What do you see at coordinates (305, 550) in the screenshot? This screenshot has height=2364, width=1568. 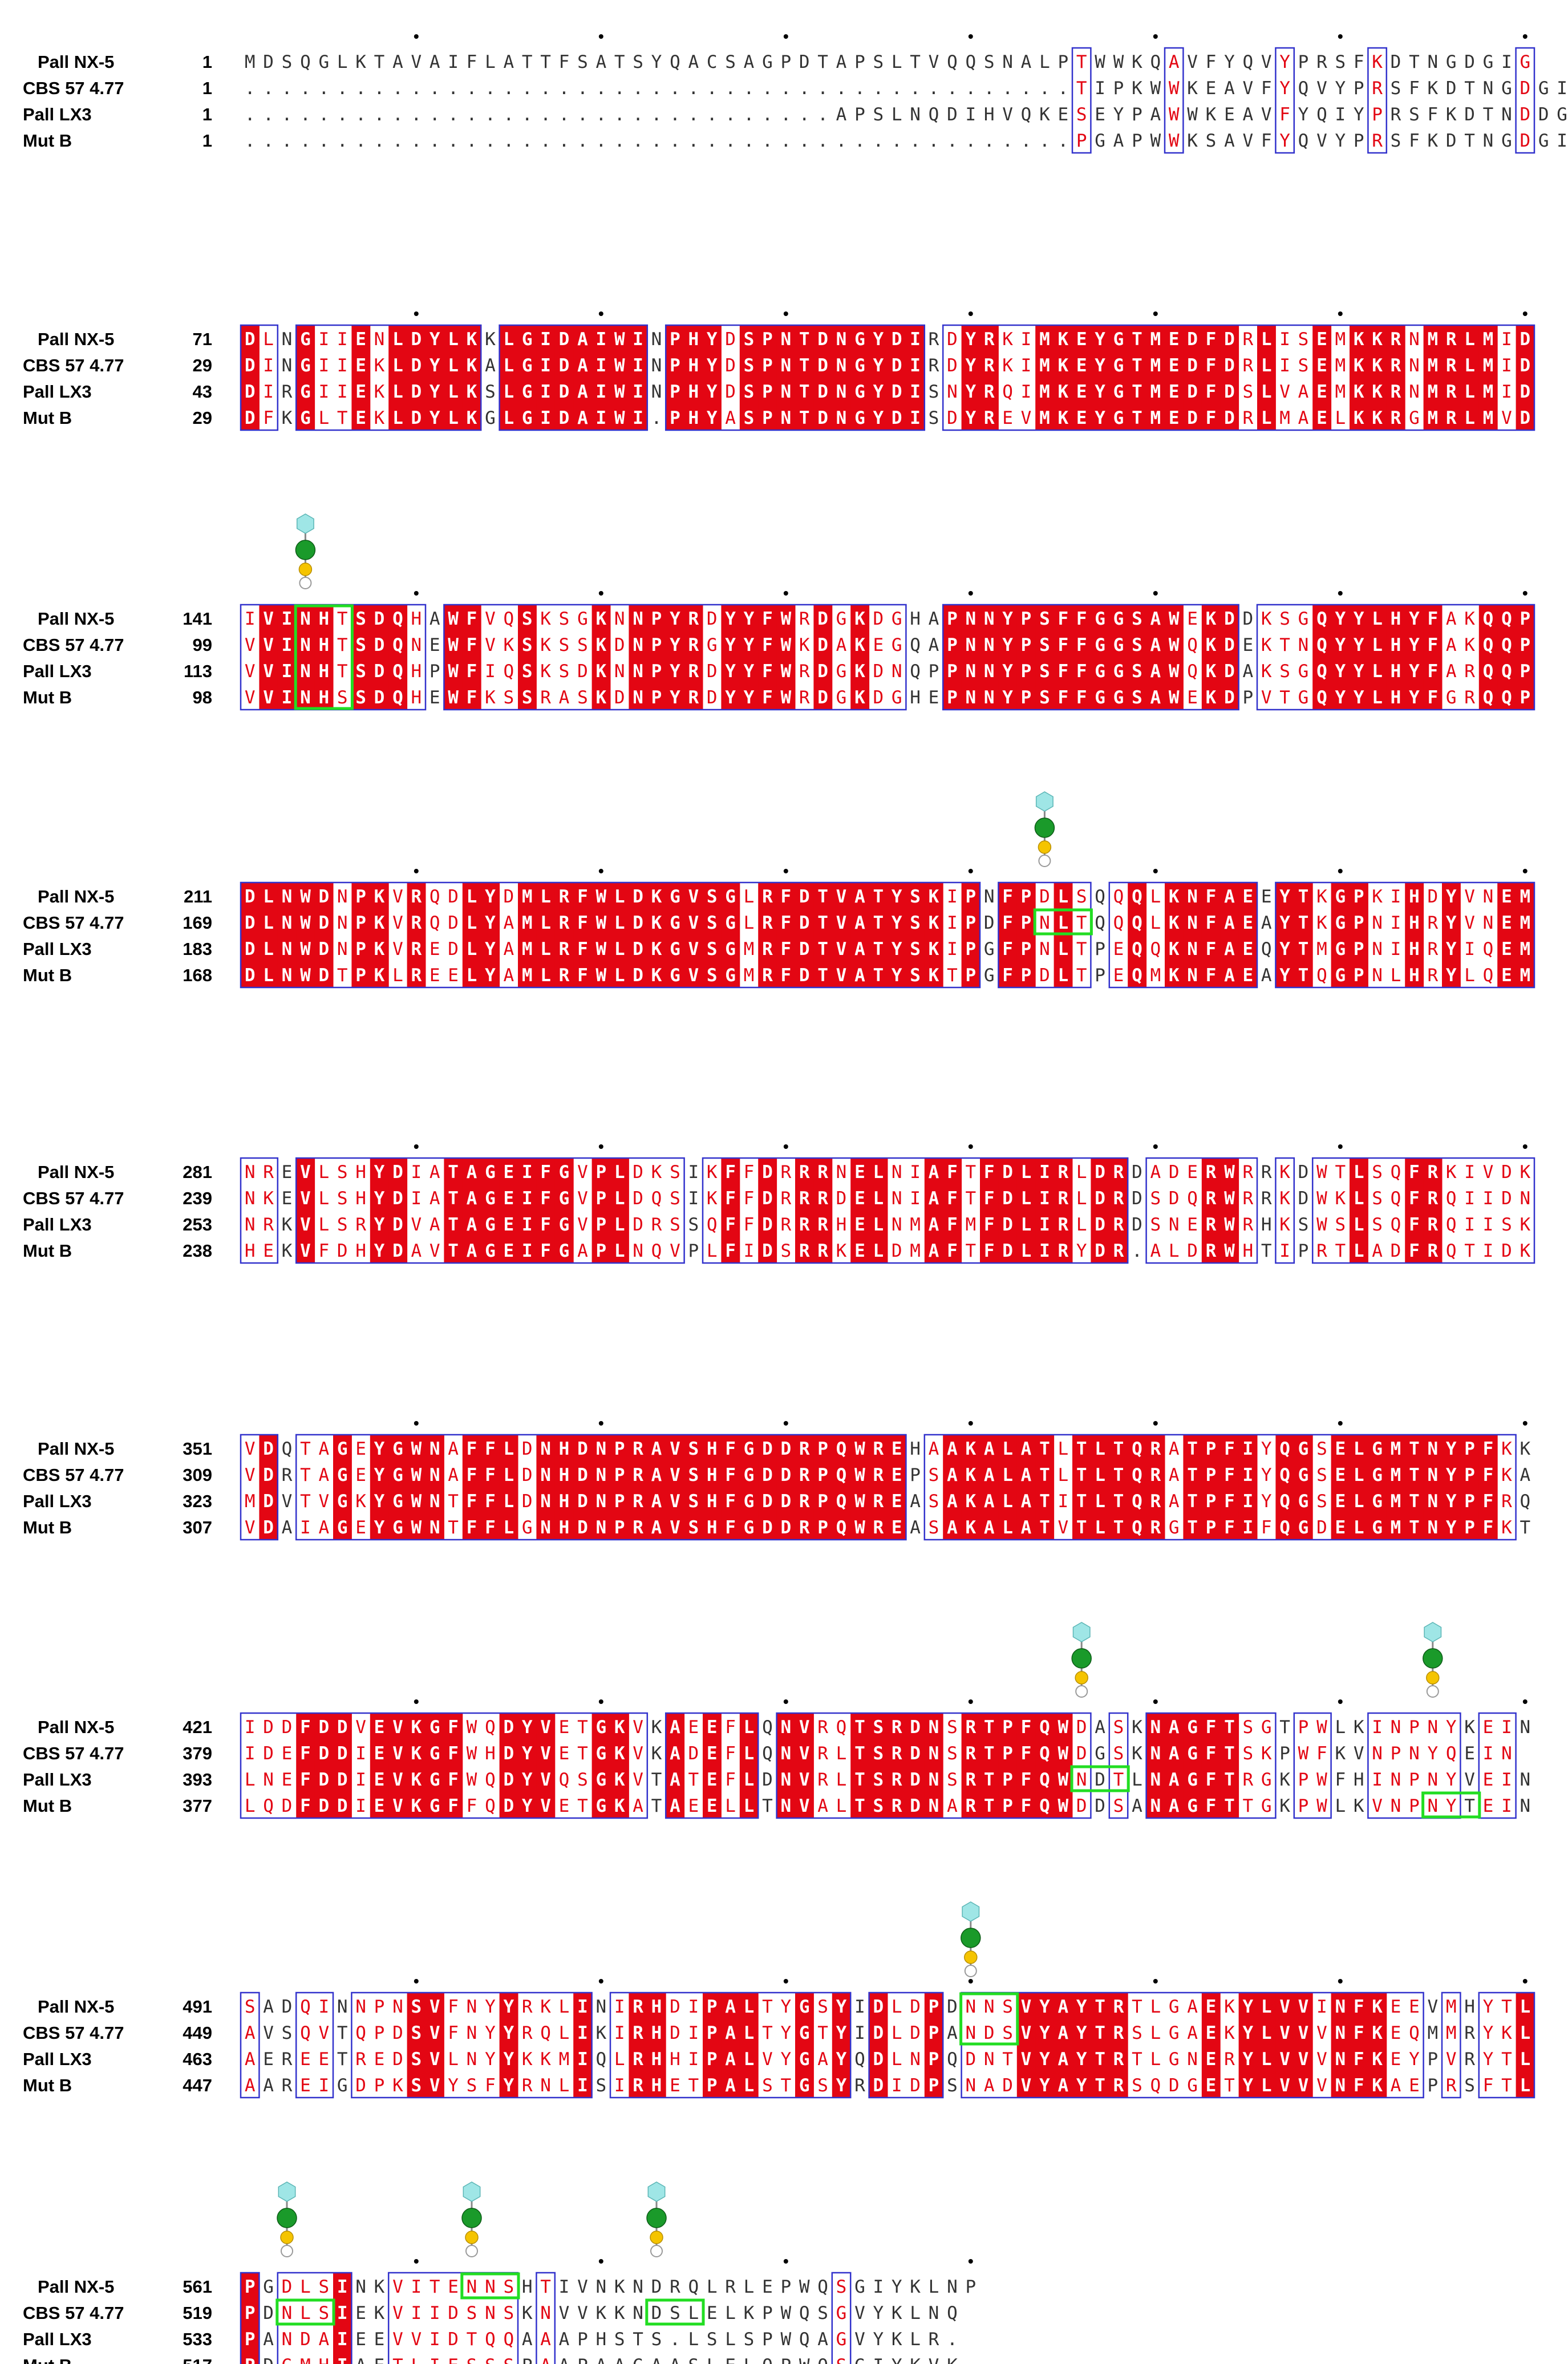 I see `glycan-mannose-icon` at bounding box center [305, 550].